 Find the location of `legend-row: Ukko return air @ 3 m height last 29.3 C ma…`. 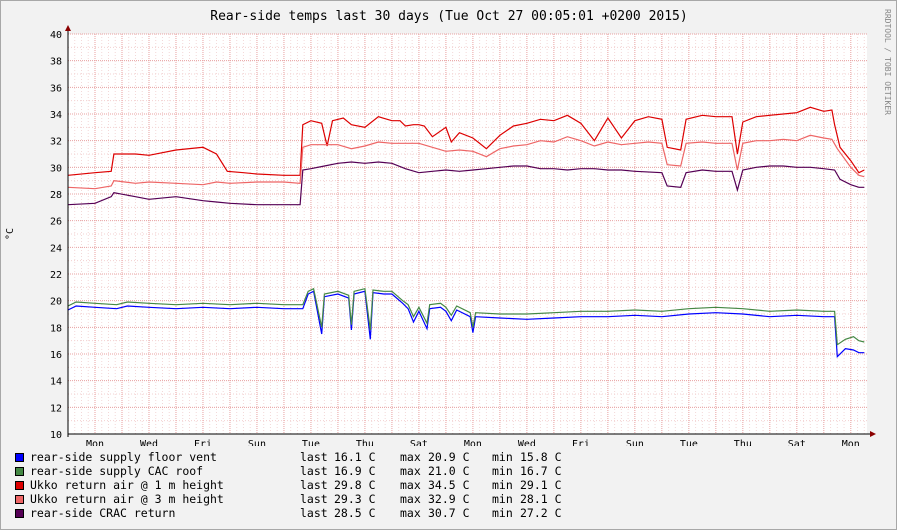

legend-row: Ukko return air @ 3 m height last 29.3 C ma… is located at coordinates (297, 499).